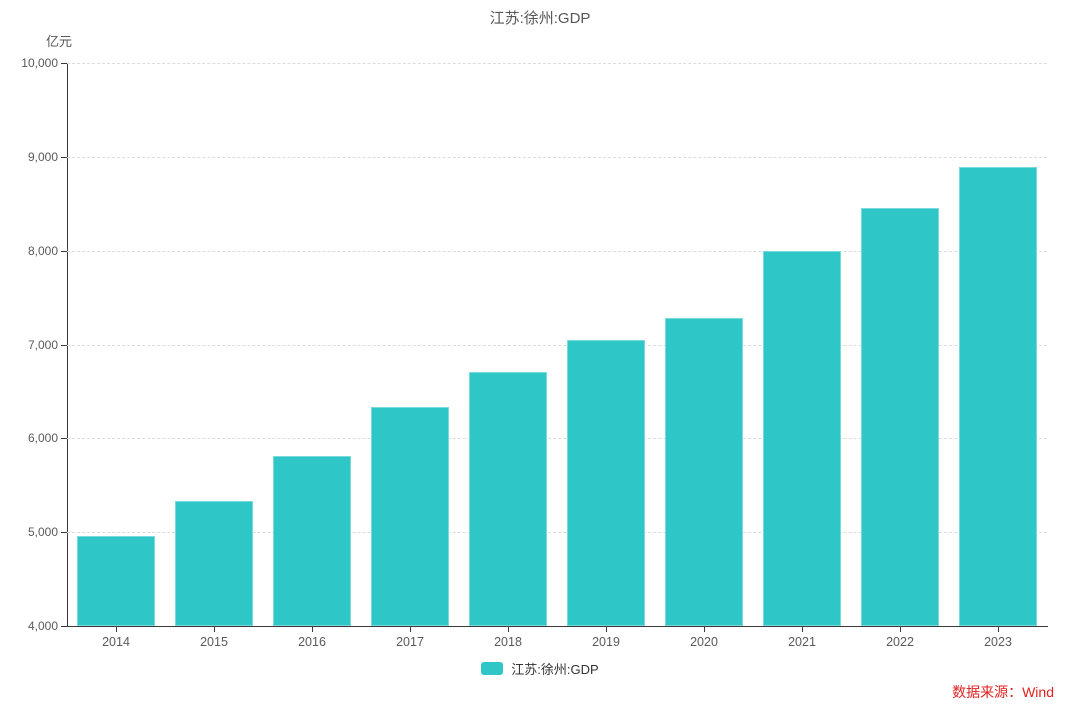 This screenshot has width=1080, height=707. What do you see at coordinates (900, 642) in the screenshot?
I see `x-axis-tick-label: 2022` at bounding box center [900, 642].